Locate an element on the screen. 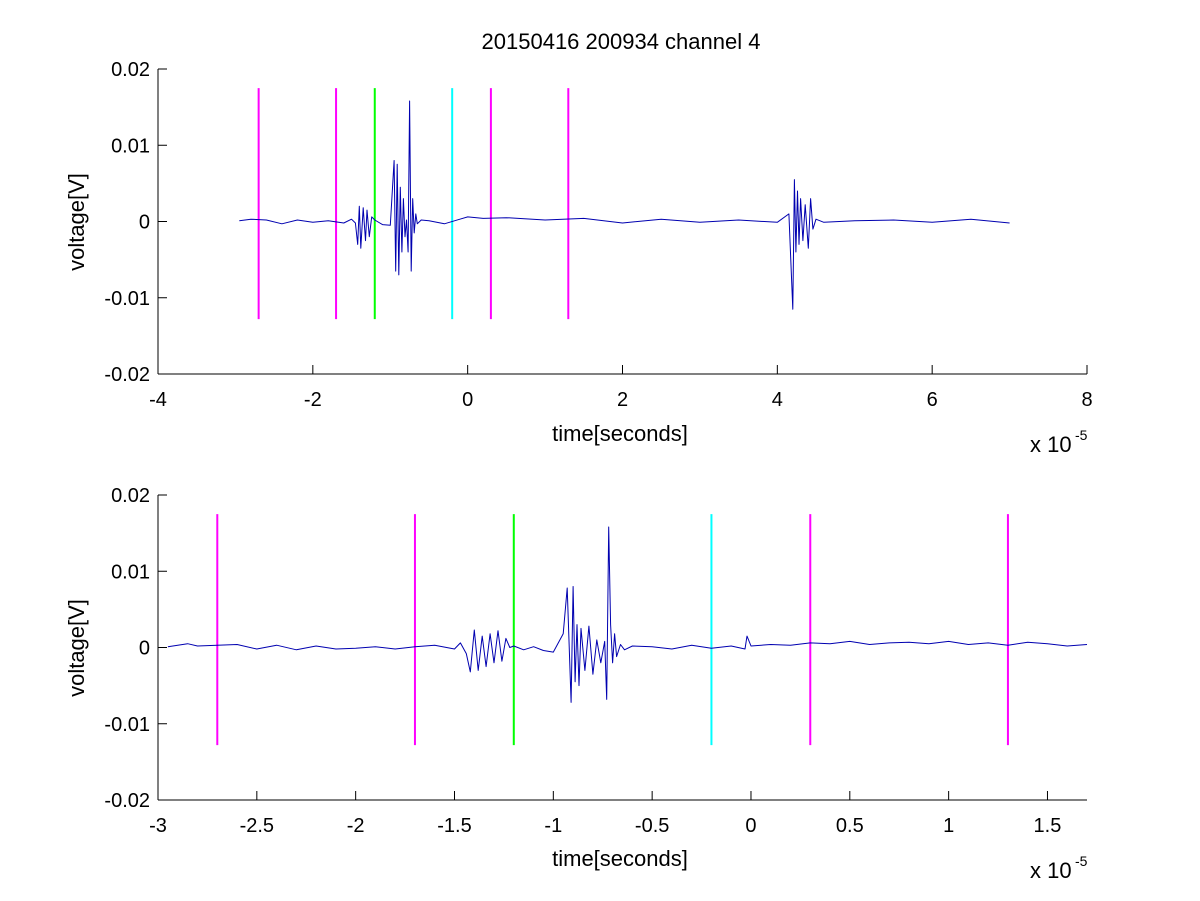 This screenshot has height=901, width=1200. bottom-y-axis-label: voltage[V] is located at coordinates (76, 648).